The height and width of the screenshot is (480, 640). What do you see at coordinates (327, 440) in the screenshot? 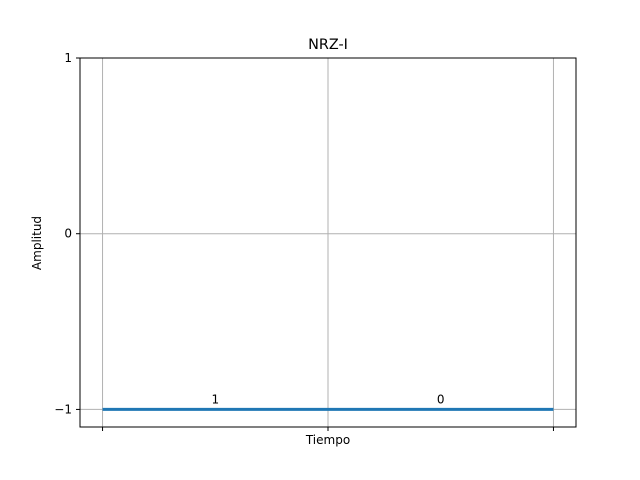
I see `x-axis-label: Tiempo` at bounding box center [327, 440].